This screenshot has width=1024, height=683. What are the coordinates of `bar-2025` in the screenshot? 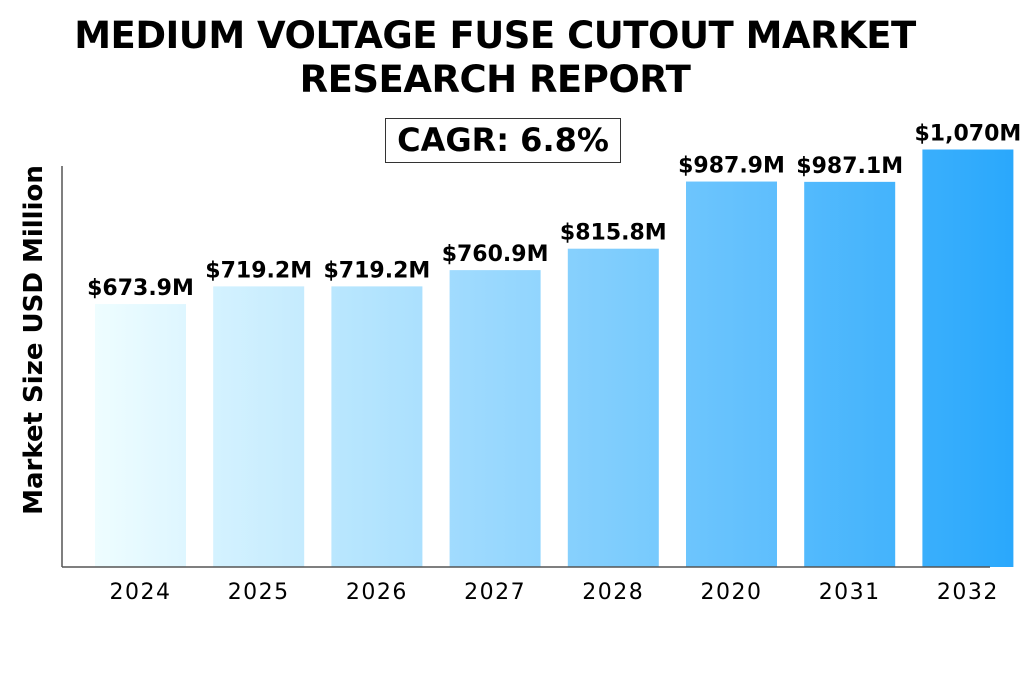 It's located at (259, 426).